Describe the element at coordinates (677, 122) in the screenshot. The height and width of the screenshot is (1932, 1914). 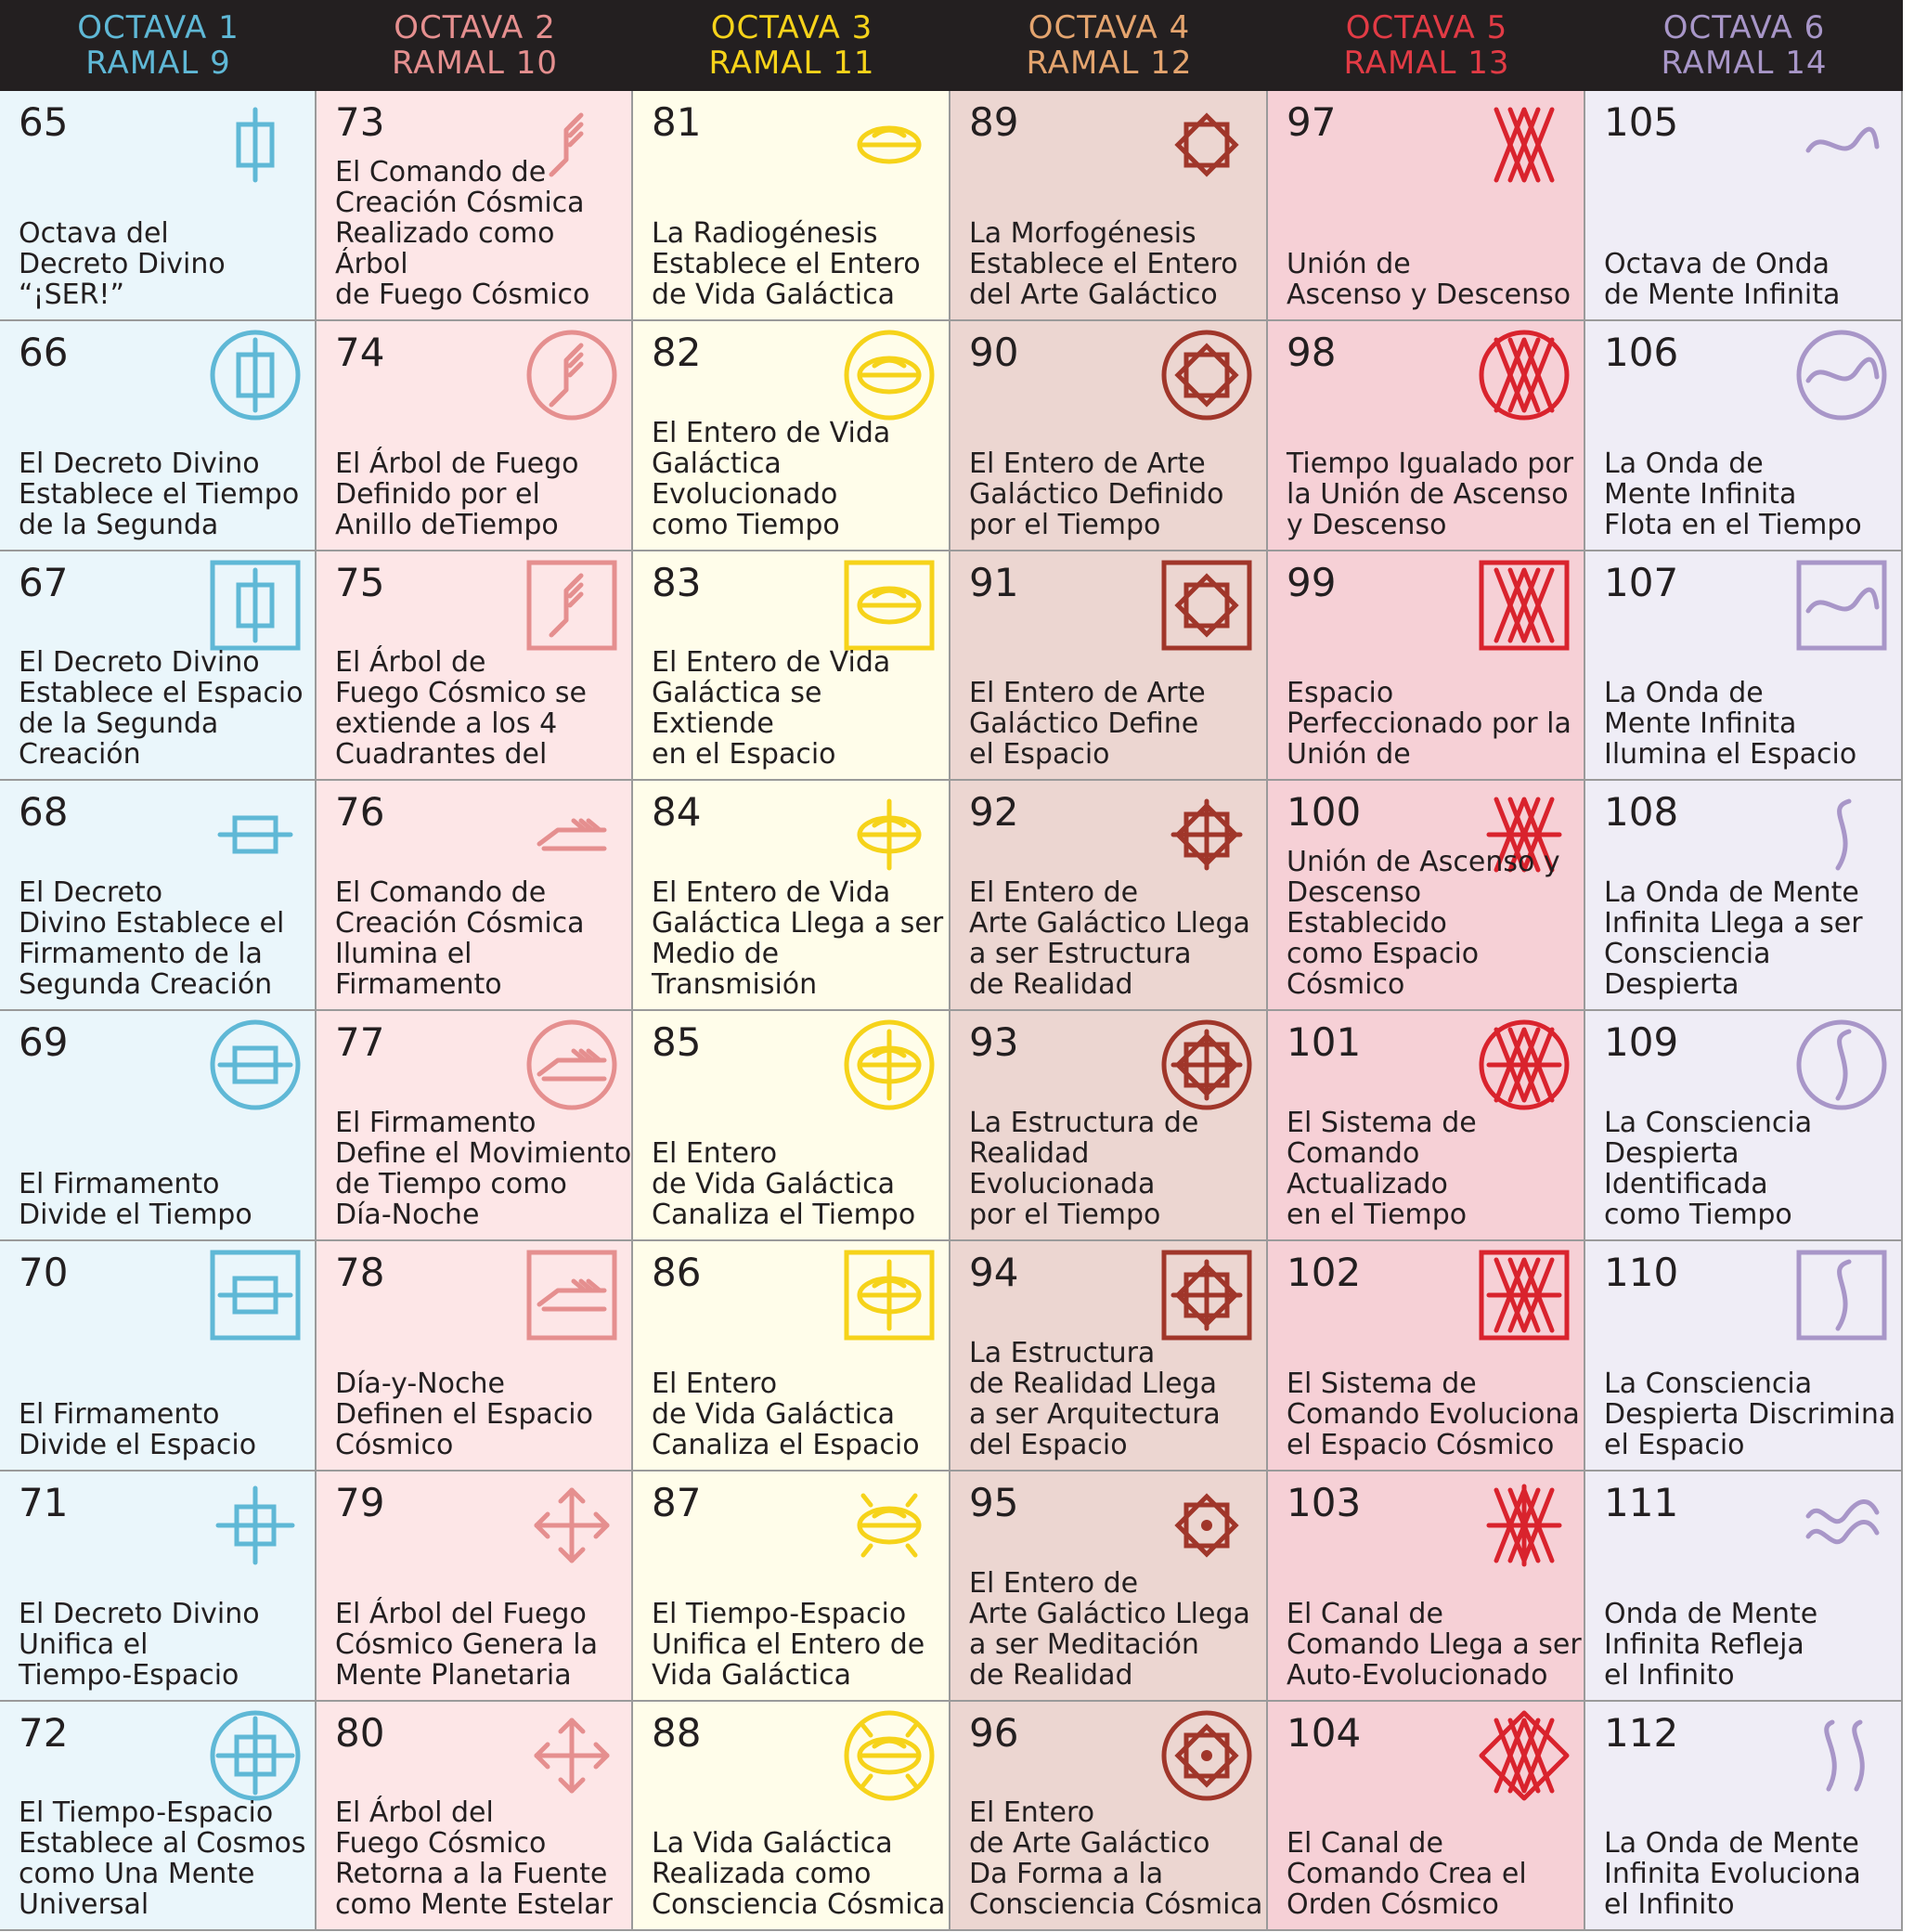
I see `code-number: 81` at that location.